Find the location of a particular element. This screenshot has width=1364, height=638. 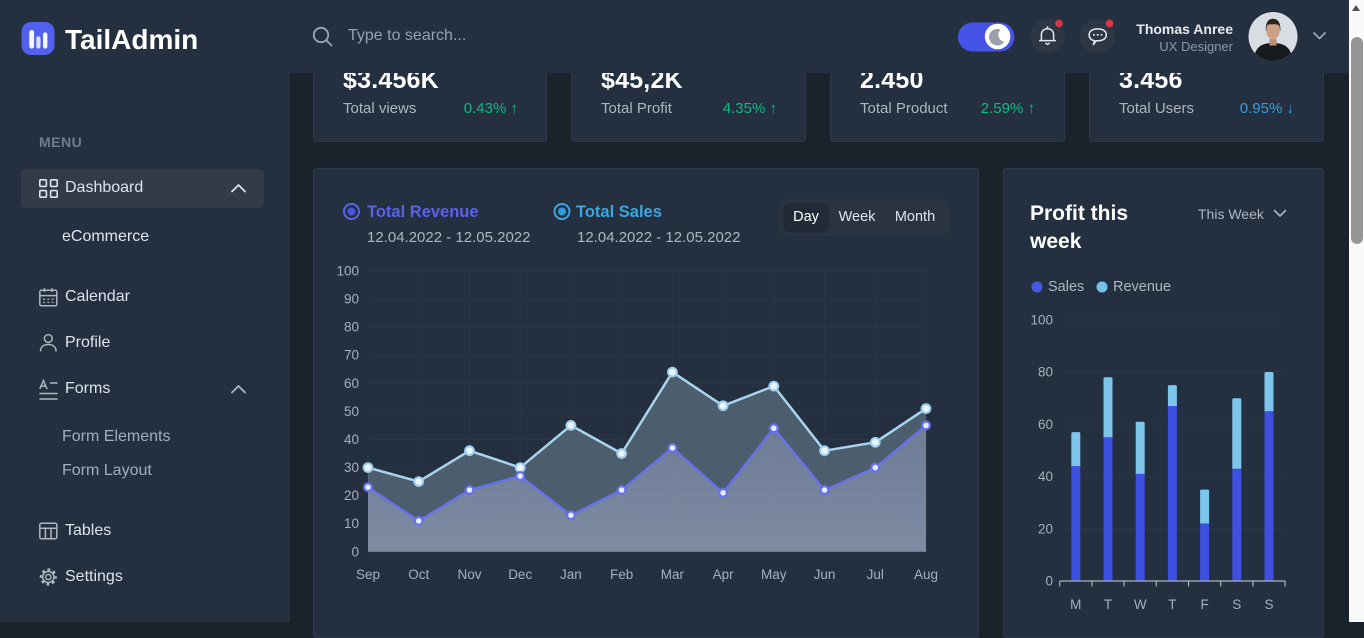

svg-text: Jun is located at coordinates (825, 574).